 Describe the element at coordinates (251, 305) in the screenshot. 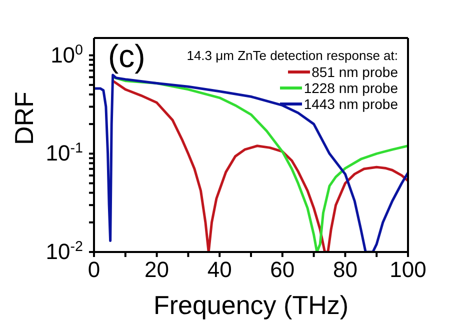

I see `x-axis-title: Frequency (THz)` at that location.